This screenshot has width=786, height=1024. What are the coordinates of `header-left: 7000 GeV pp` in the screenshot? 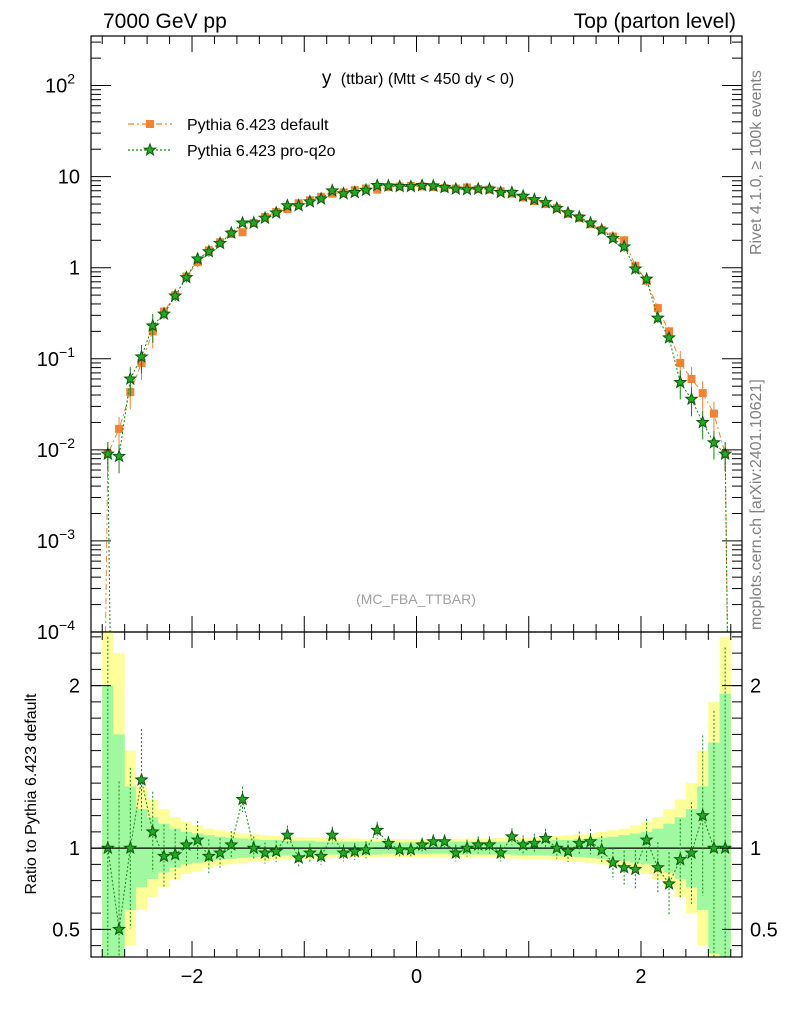 It's located at (165, 21).